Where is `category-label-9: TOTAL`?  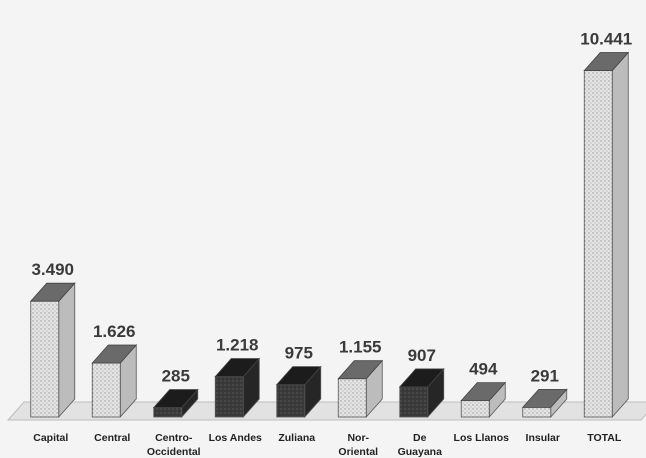 category-label-9: TOTAL is located at coordinates (604, 438).